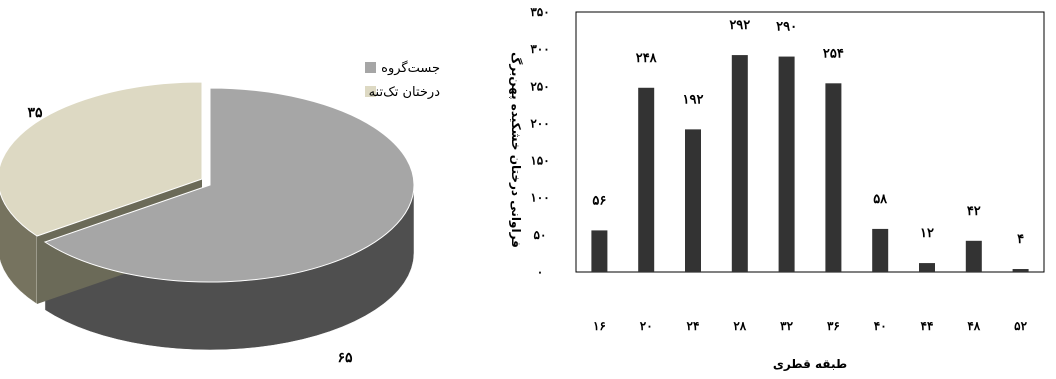 This screenshot has width=1056, height=379. Describe the element at coordinates (540, 235) in the screenshot. I see `y-tick-label: ۵۰` at that location.